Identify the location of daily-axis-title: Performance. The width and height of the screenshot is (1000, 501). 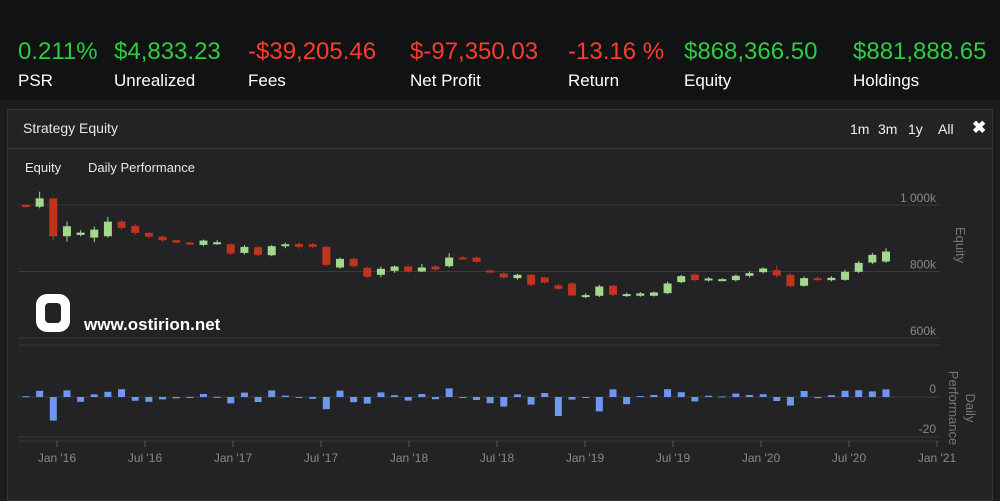
(953, 408).